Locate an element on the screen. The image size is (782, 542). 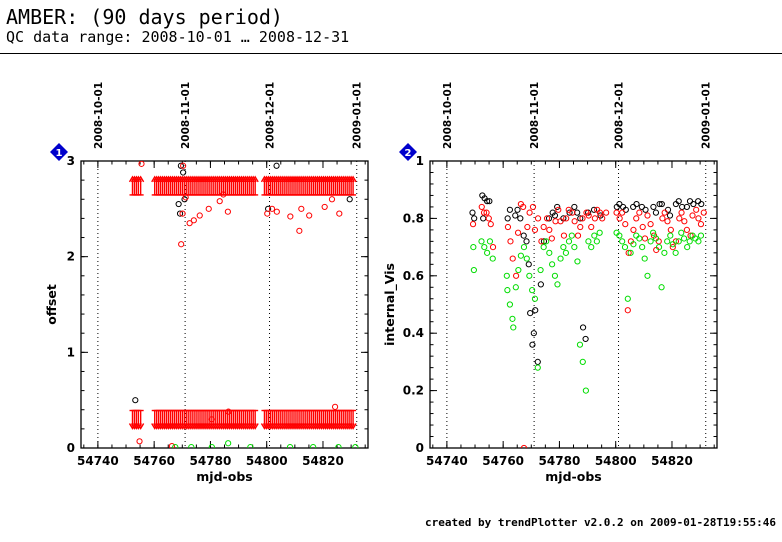
panel-badge-number: 2 is located at coordinates (408, 153).